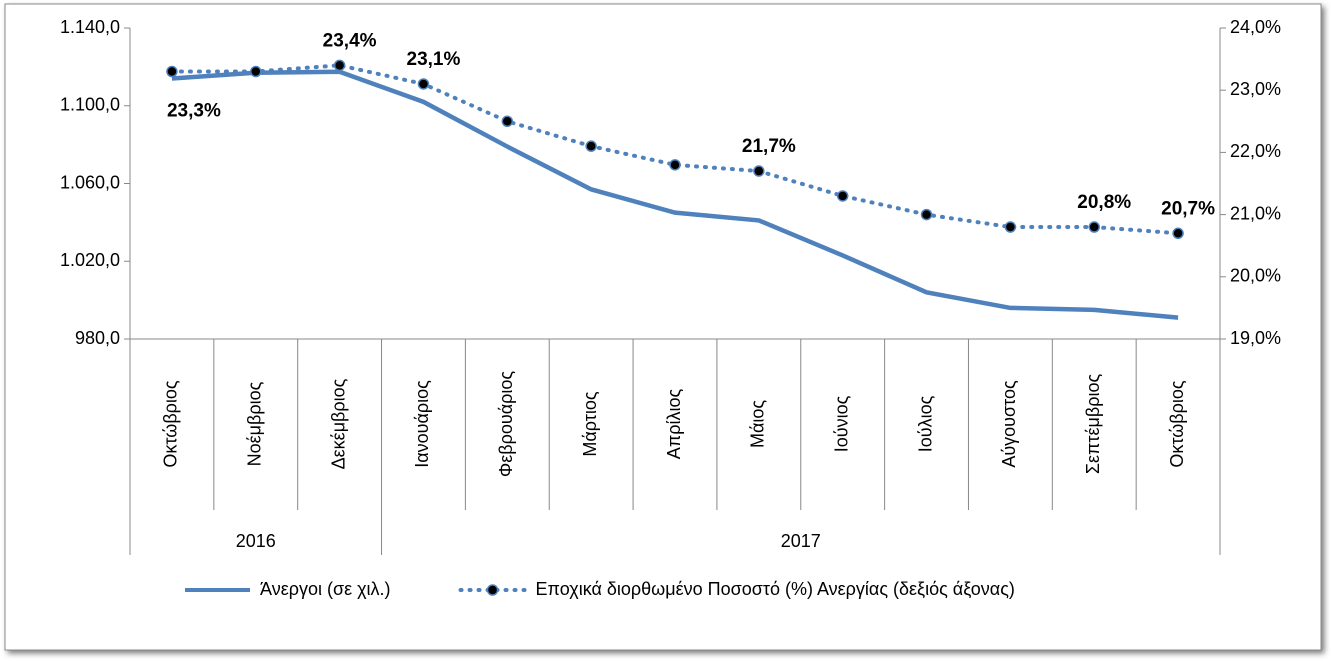 The height and width of the screenshot is (661, 1331). I want to click on y2-tick-label: 20,0%, so click(1255, 276).